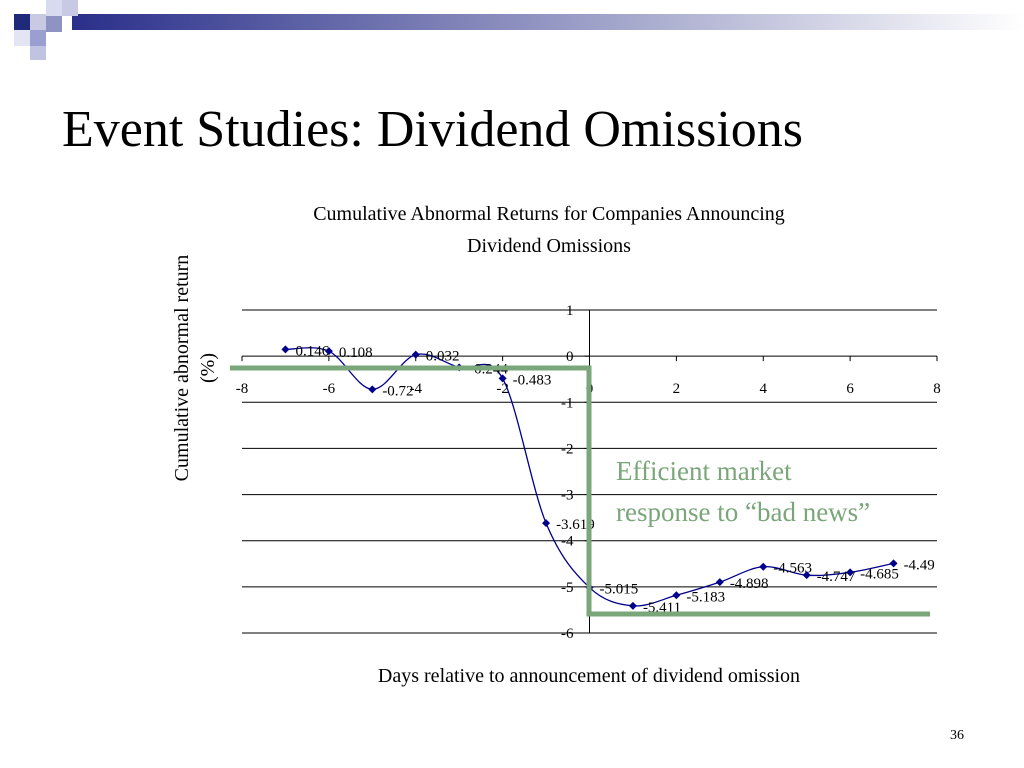 The width and height of the screenshot is (1024, 768). I want to click on header-gradient-band, so click(548, 22).